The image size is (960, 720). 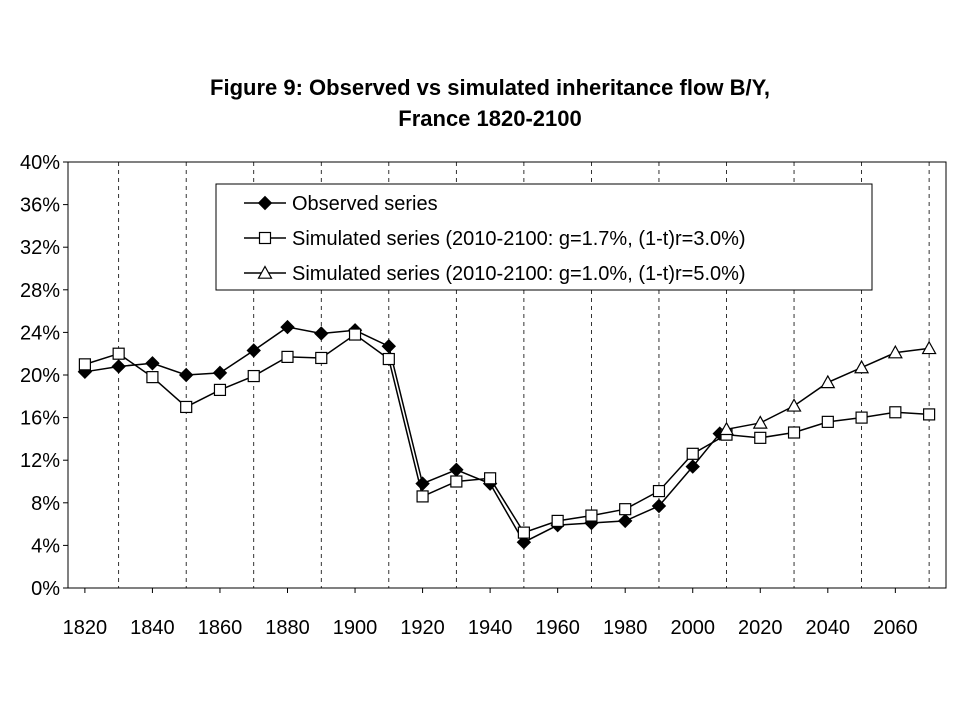 I want to click on y-tick-label: 16%, so click(x=40, y=419).